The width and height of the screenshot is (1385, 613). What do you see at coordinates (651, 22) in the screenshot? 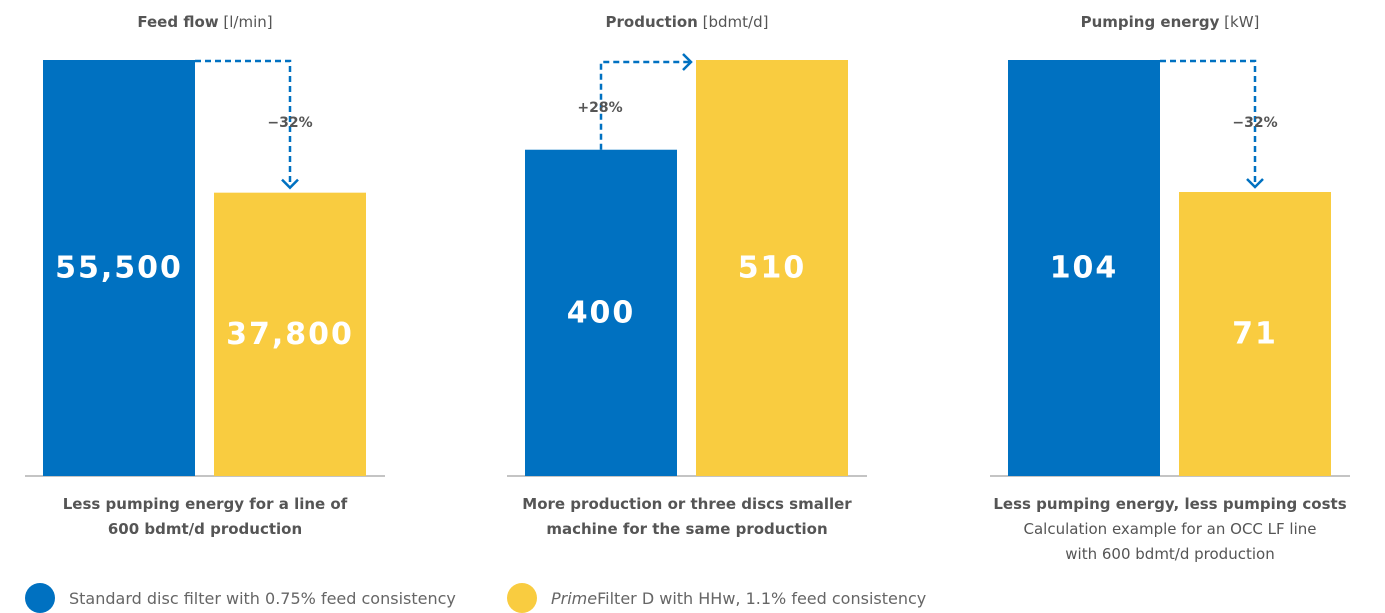
I see `chart-title: Production` at bounding box center [651, 22].